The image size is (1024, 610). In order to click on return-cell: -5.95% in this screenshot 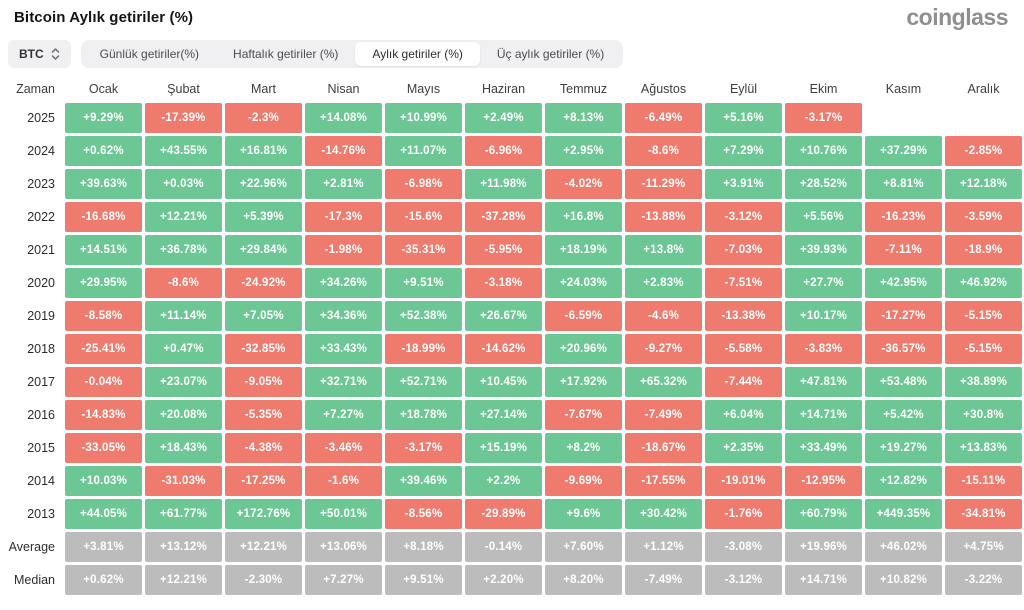, I will do `click(503, 250)`.